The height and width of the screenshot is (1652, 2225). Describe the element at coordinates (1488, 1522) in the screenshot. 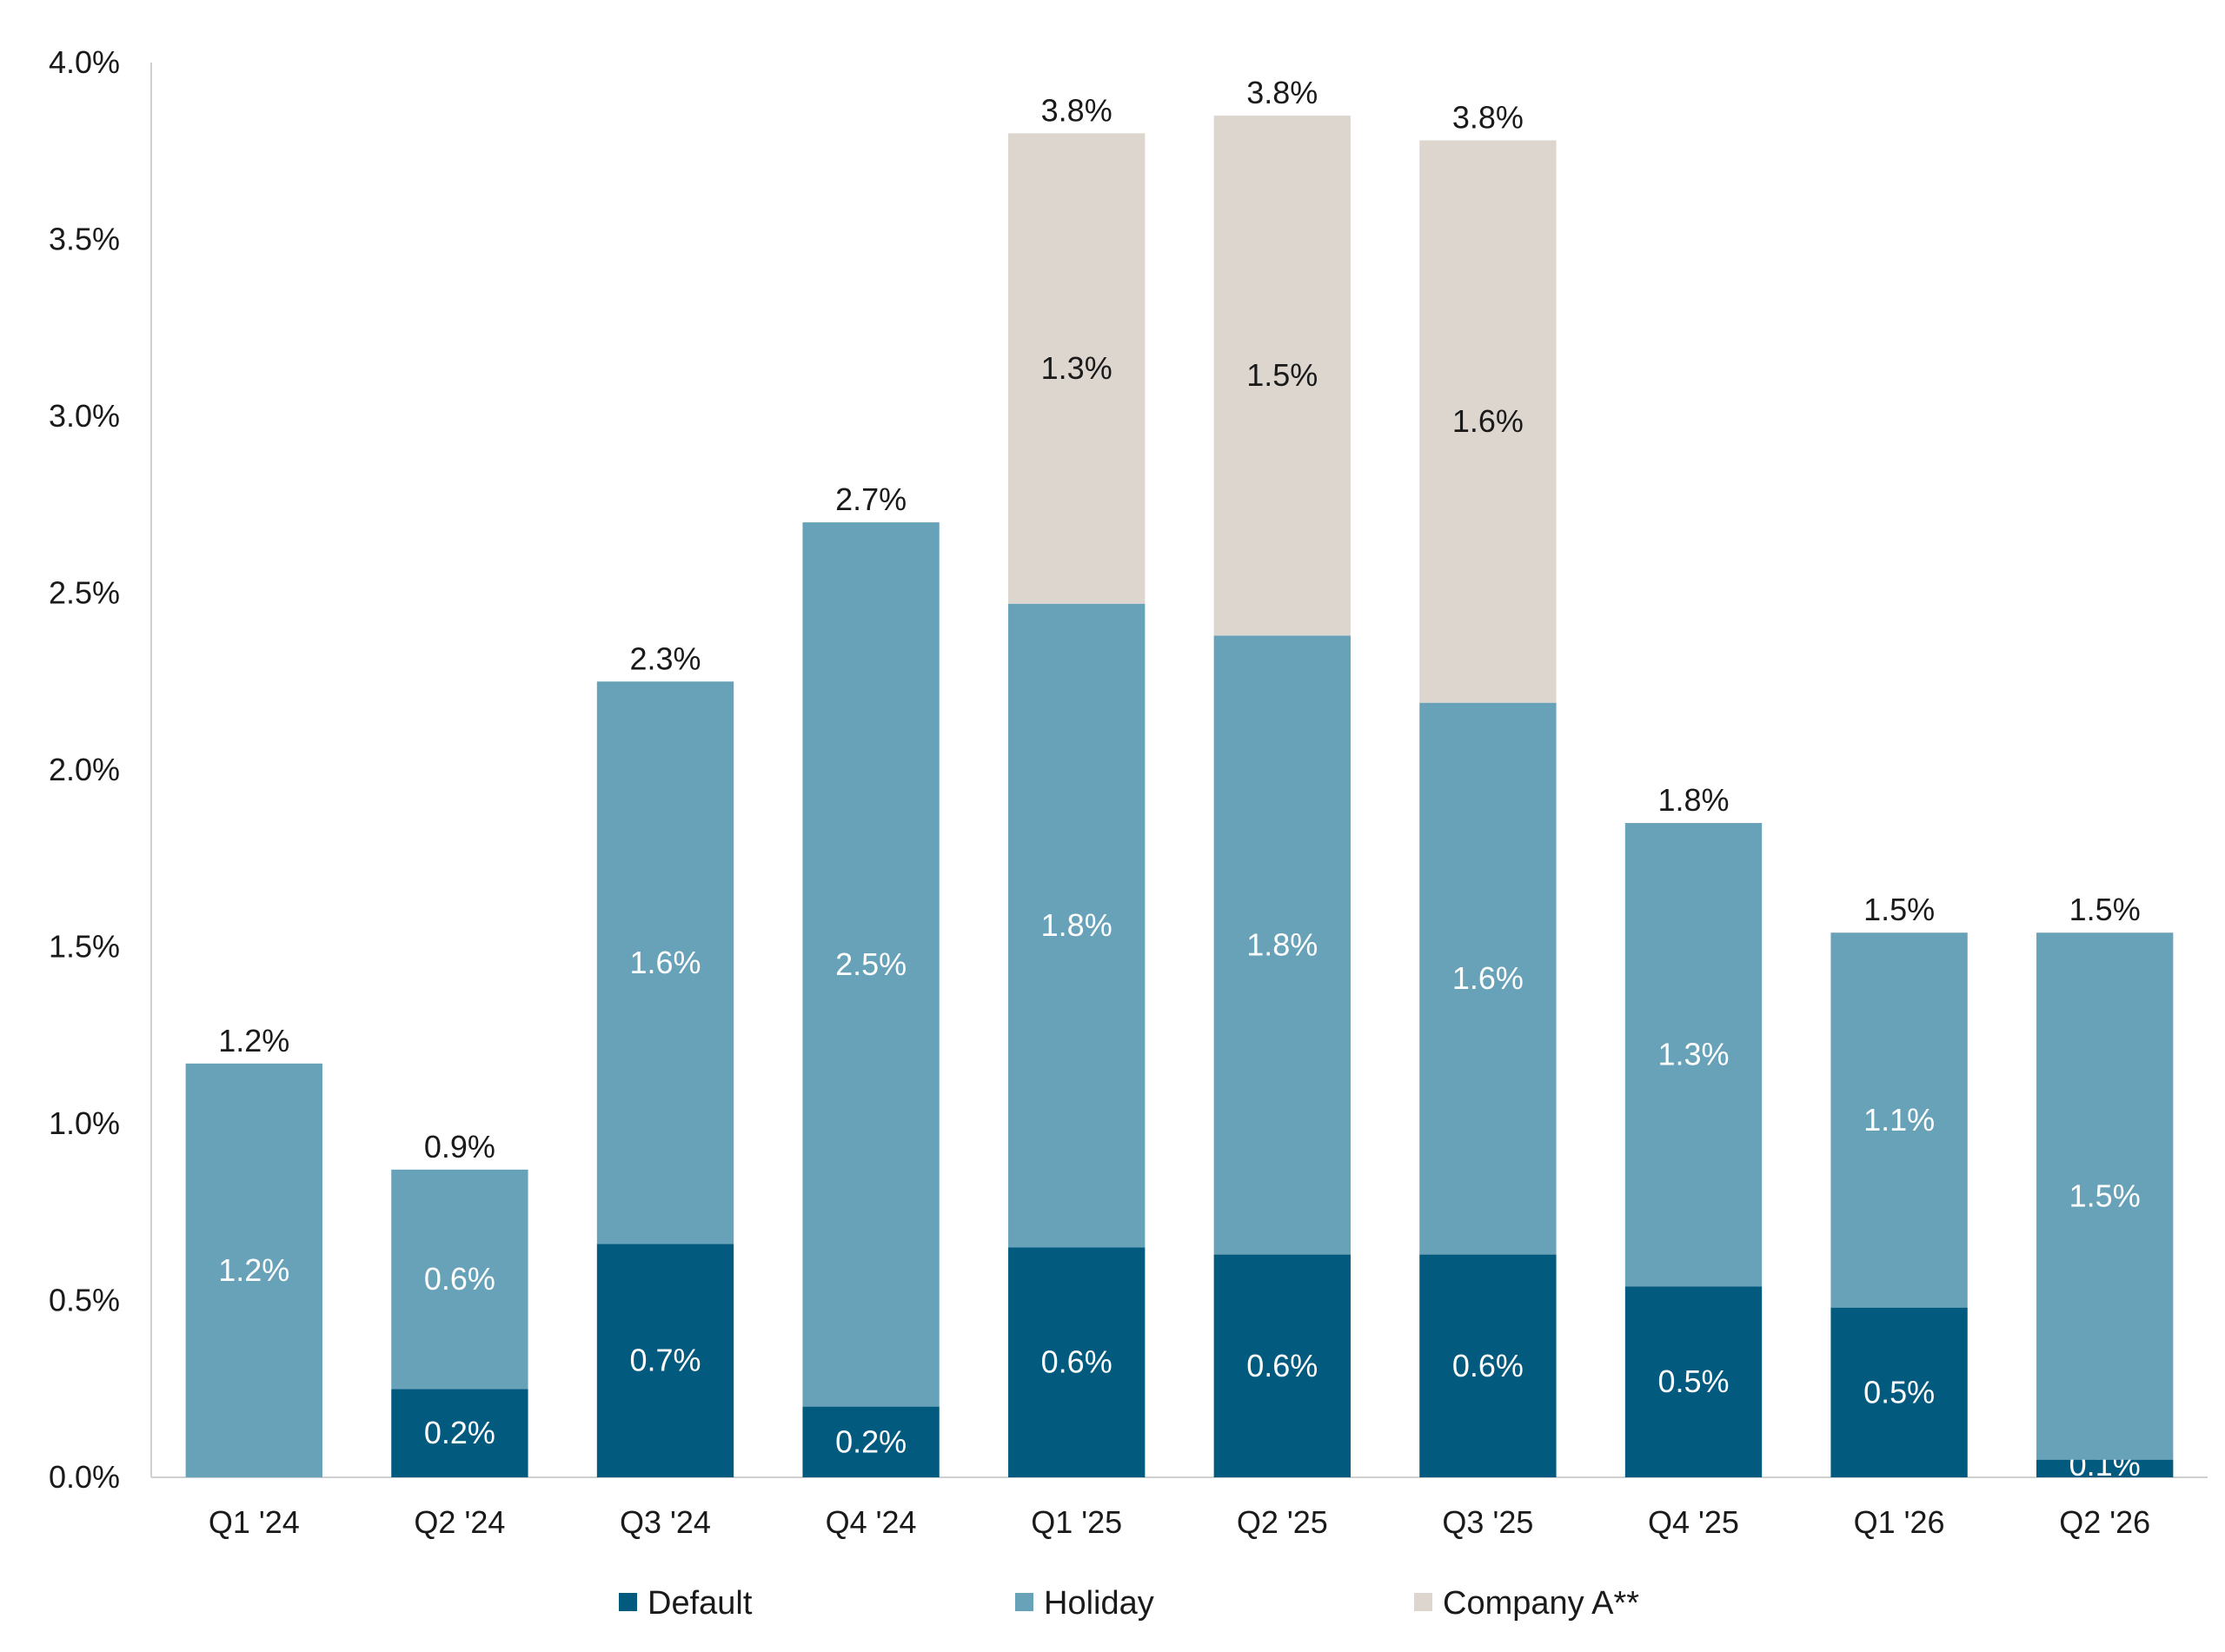

I see `x-tick-label: Q3 '25` at that location.